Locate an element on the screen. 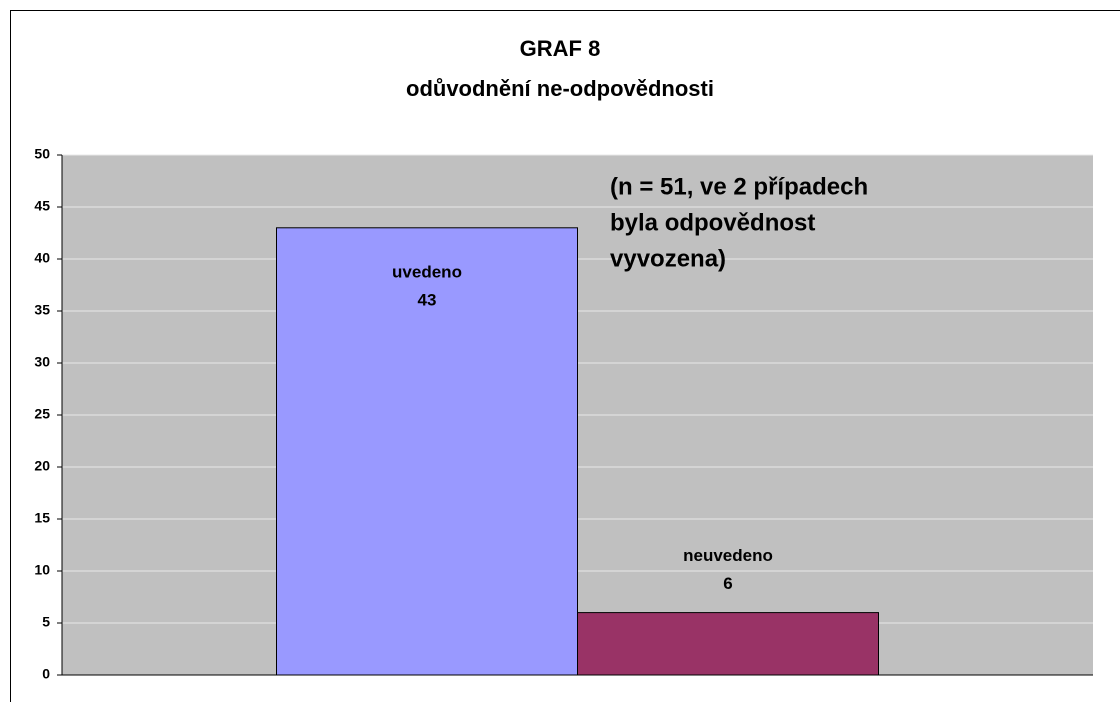 The height and width of the screenshot is (702, 1120). y-tick-label: 5 is located at coordinates (46, 622).